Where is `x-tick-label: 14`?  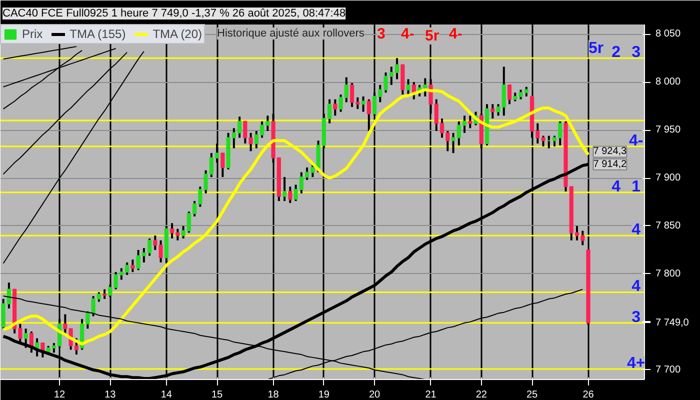 x-tick-label: 14 is located at coordinates (166, 395).